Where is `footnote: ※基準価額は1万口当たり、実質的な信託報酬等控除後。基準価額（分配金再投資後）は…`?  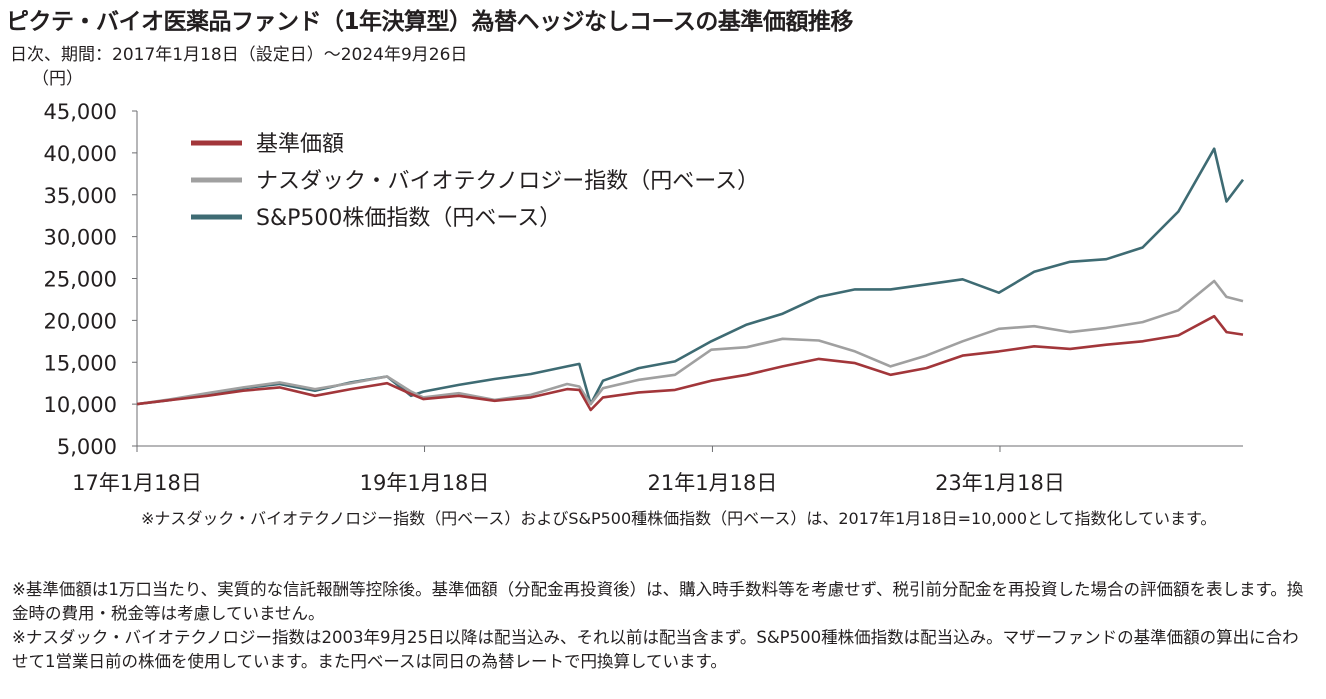
footnote: ※基準価額は1万口当たり、実質的な信託報酬等控除後。基準価額（分配金再投資後）は… is located at coordinates (658, 601).